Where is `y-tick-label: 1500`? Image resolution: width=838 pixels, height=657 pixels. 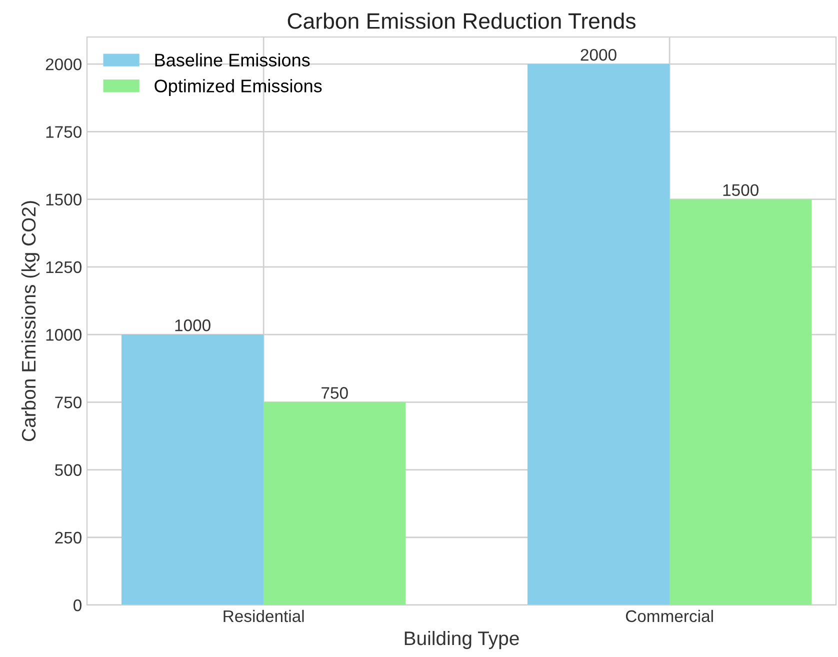
y-tick-label: 1500 is located at coordinates (64, 200).